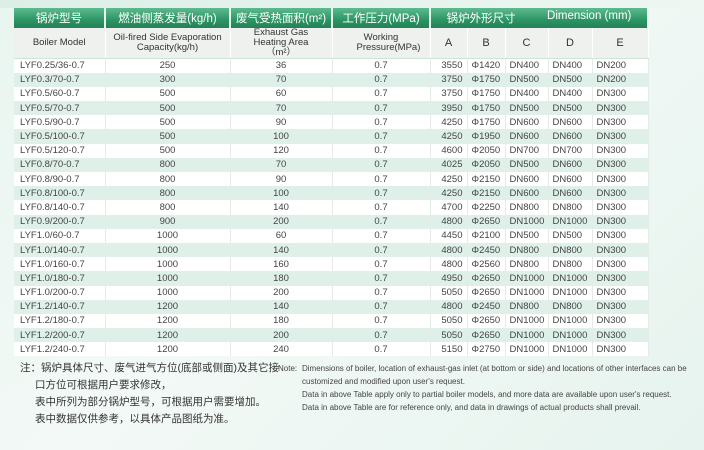  I want to click on cell-model: LYF0.9/200-0.7, so click(60, 221).